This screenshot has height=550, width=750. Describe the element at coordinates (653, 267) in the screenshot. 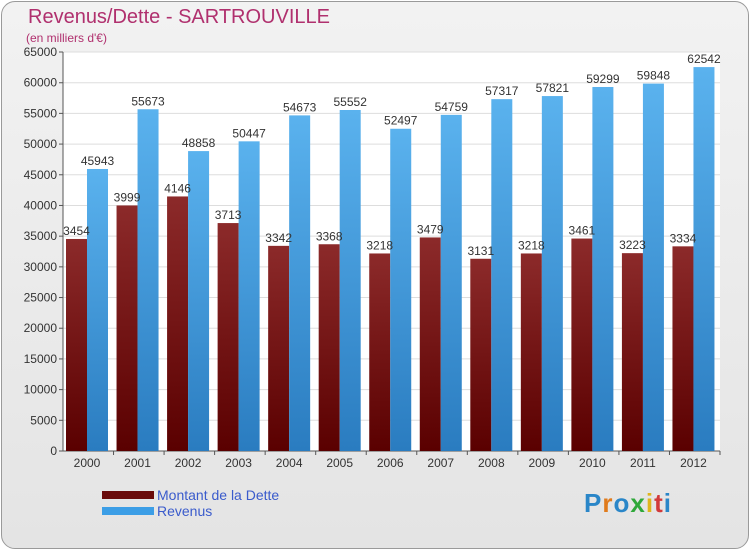

I see `bar-revenus-2011` at that location.